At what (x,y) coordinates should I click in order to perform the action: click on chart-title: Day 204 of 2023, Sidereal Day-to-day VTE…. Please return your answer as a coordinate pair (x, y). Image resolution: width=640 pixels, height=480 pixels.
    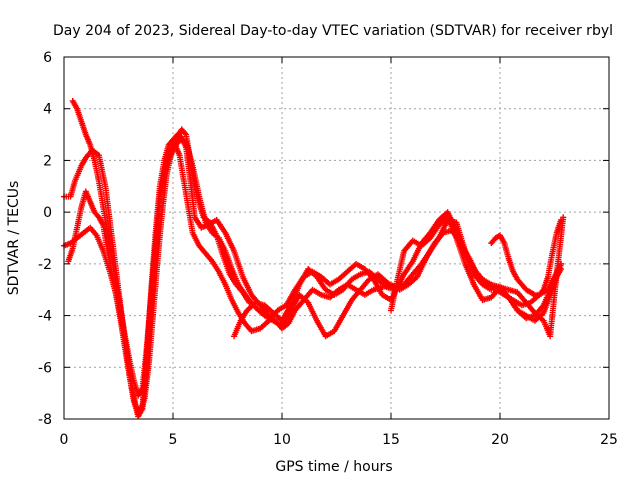
    Looking at the image, I should click on (333, 31).